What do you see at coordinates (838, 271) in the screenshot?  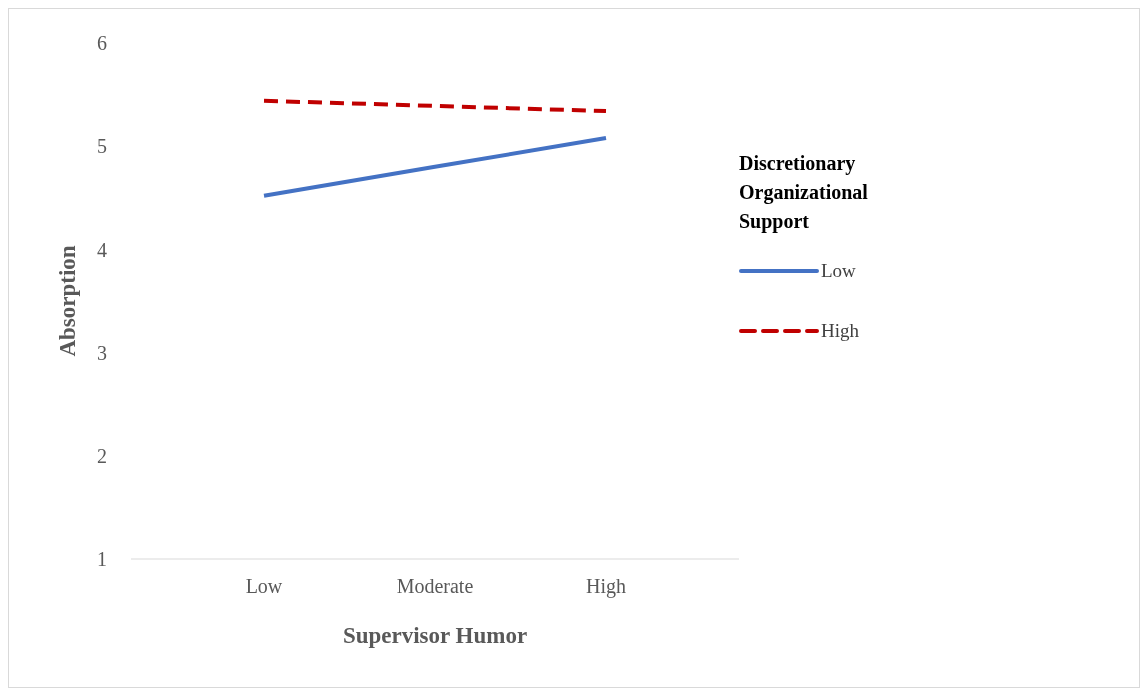 I see `legend-label: Low` at bounding box center [838, 271].